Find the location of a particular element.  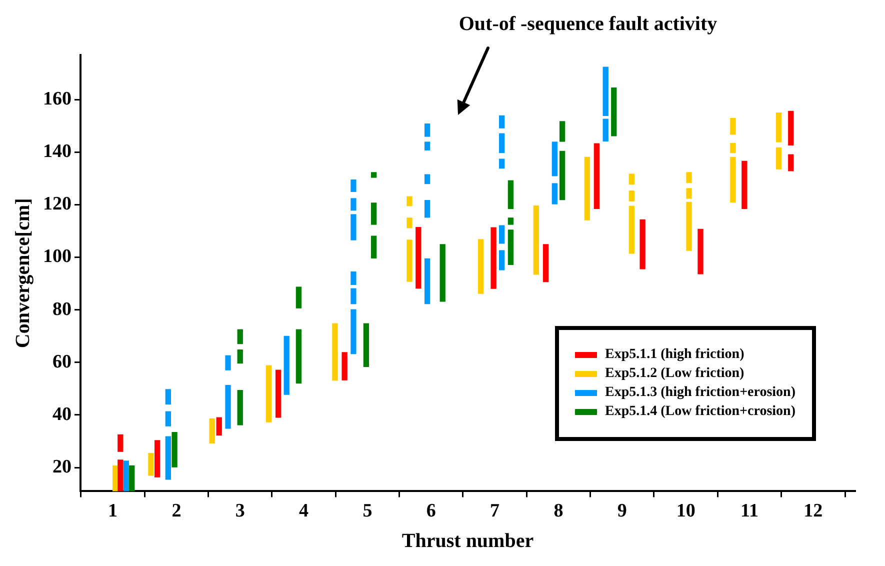

legend-label: Exp5.1.3 (high friction+erosion) is located at coordinates (700, 393).